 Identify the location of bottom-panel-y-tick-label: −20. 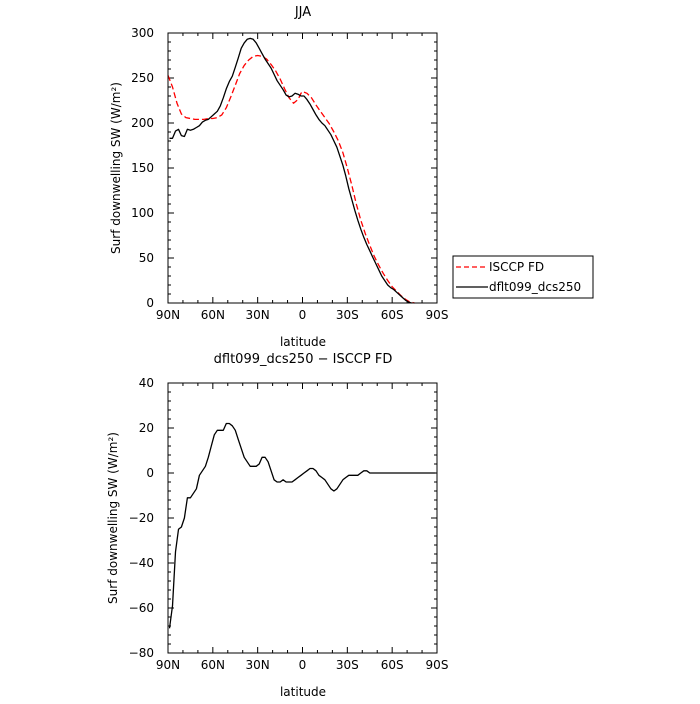
(141, 518).